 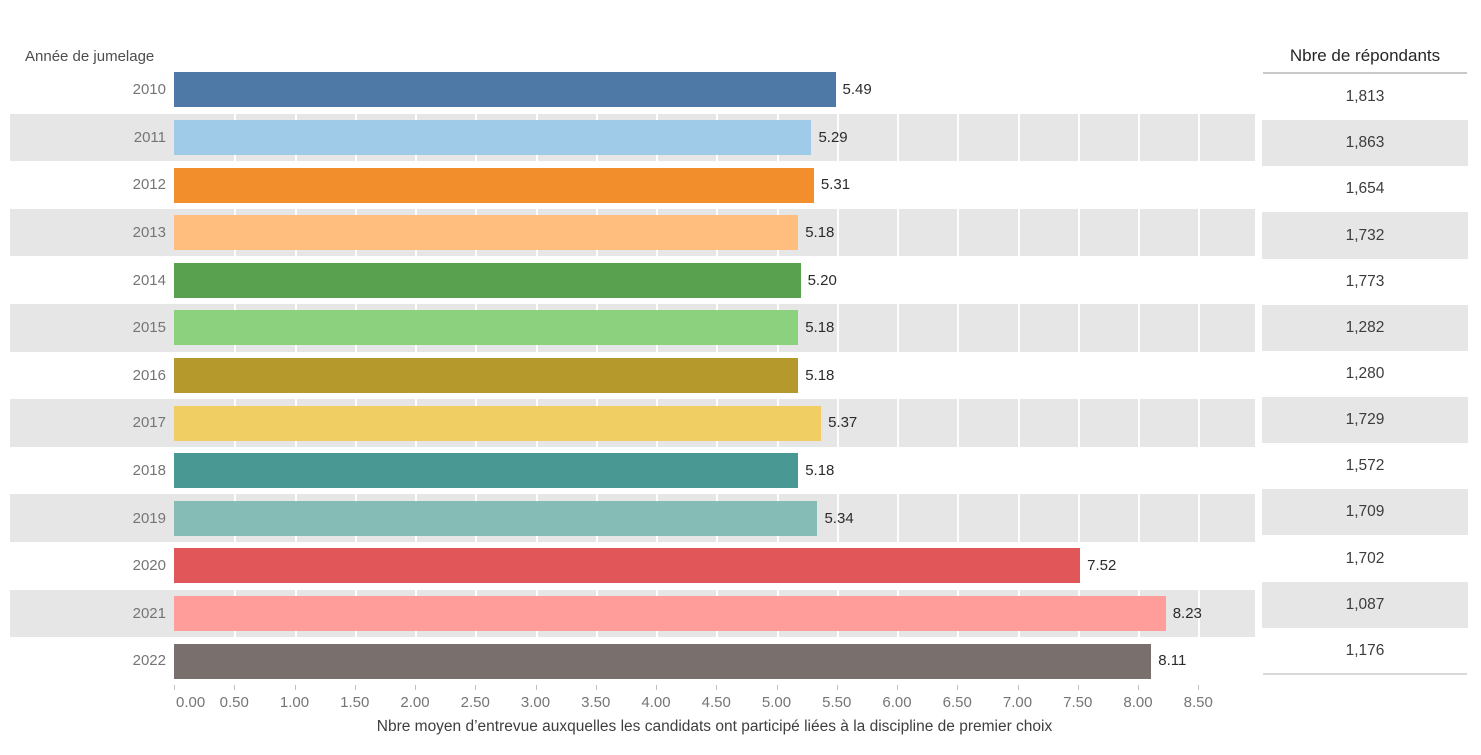 I want to click on respondent-value: 1,282, so click(x=1365, y=327).